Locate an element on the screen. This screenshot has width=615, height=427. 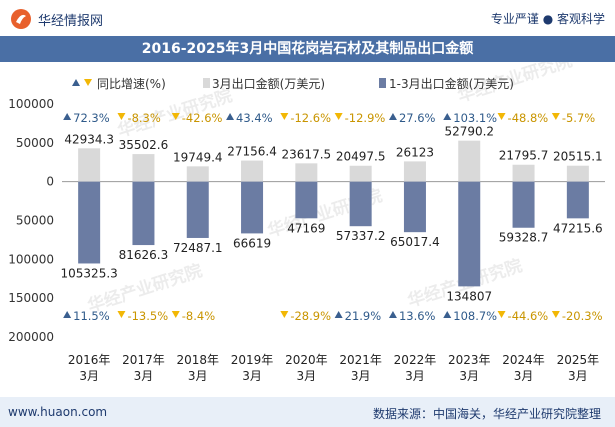
x-tick-line: 2017年 is located at coordinates (143, 360).